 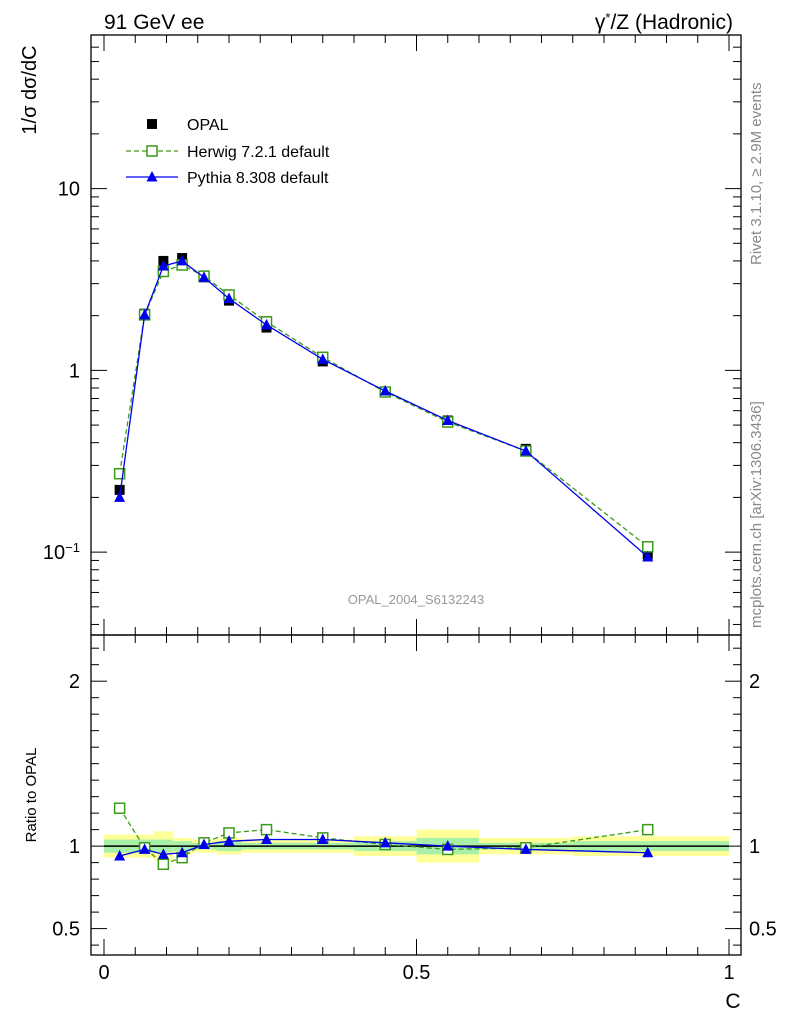 I want to click on x-tick-label: 0, so click(x=103, y=973).